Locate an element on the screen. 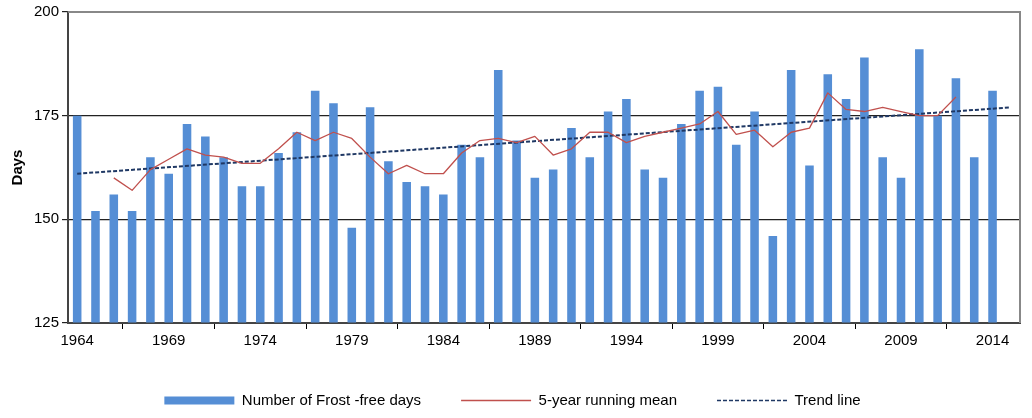 Image resolution: width=1032 pixels, height=418 pixels. x-tick-label: 1984 is located at coordinates (443, 340).